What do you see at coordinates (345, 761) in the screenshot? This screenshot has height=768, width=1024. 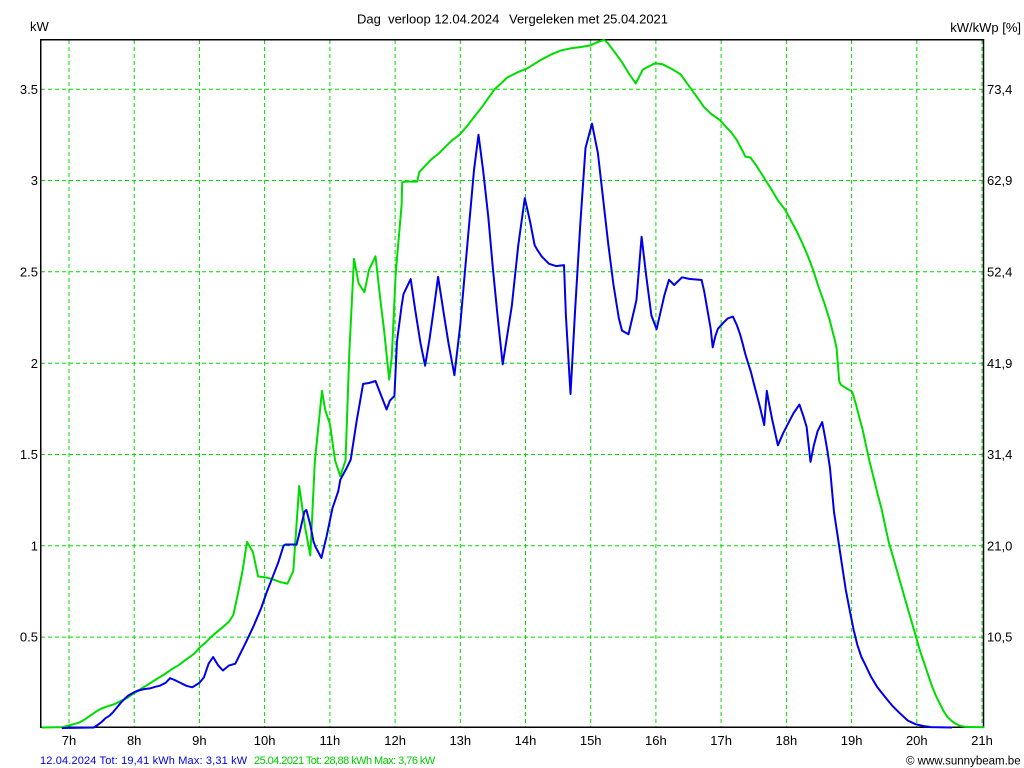 I see `svg-text:25.04.2021 Tot: 28,88 kWh Max:: 25.04.2021 Tot: 28,88 kWh Max: 3,76 kW` at bounding box center [345, 761].